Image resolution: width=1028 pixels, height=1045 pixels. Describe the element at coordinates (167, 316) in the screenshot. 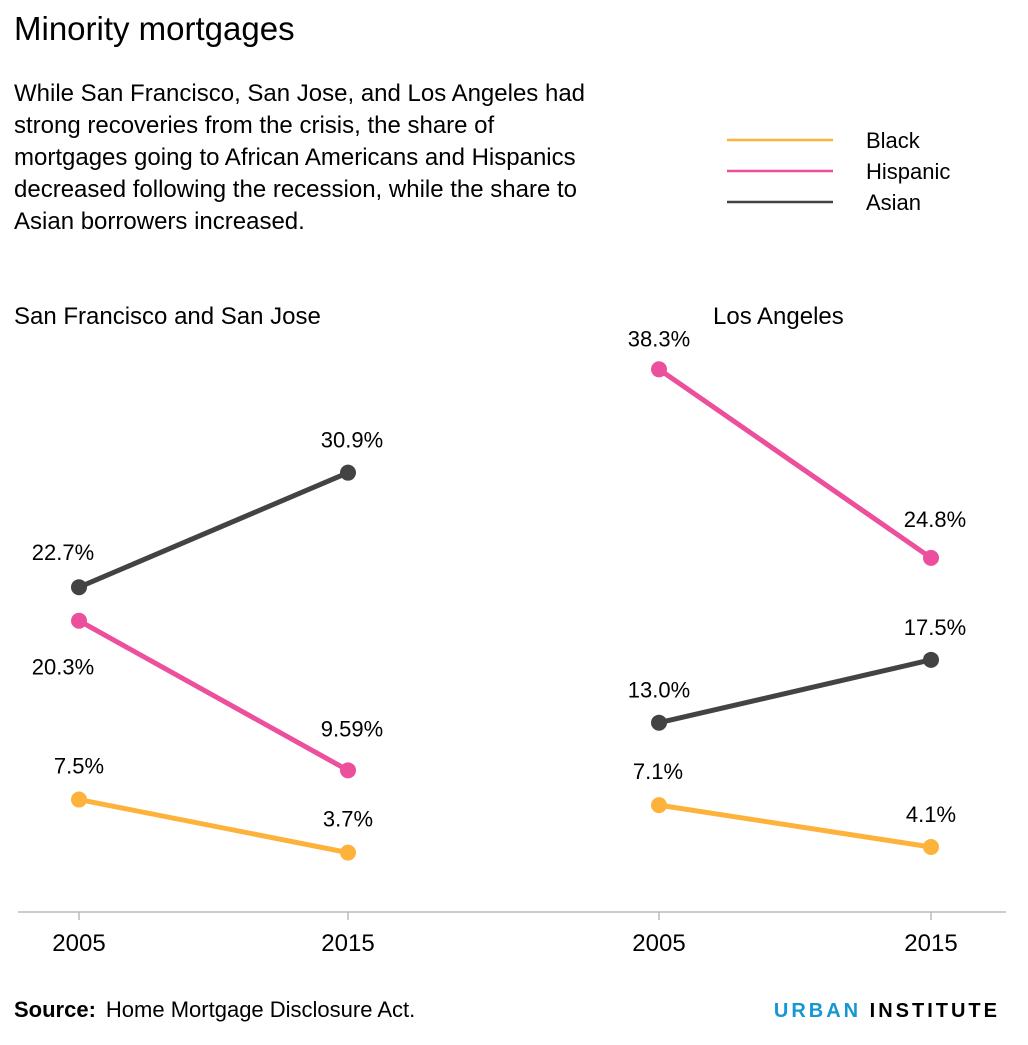

I see `panel-1-title: San Francisco and San Jose` at that location.